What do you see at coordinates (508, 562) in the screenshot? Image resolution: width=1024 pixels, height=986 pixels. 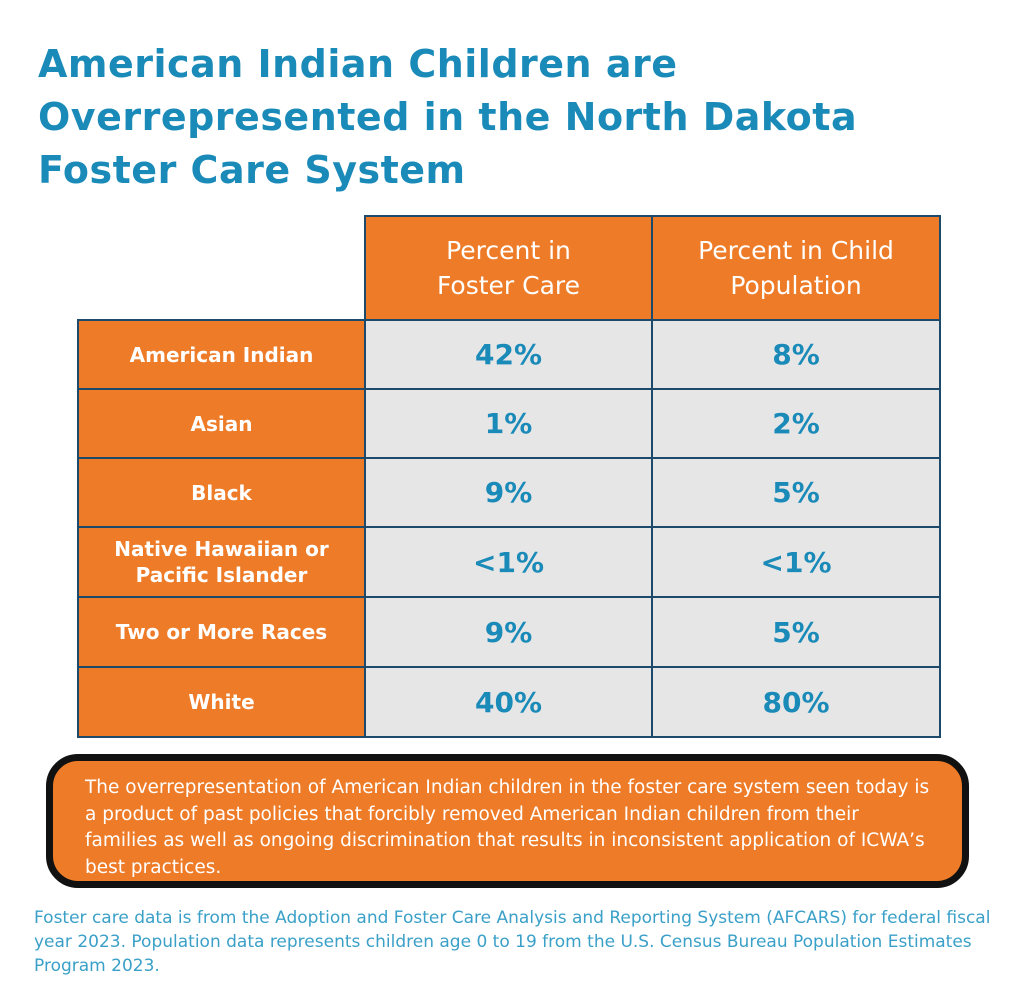 I see `value-foster-care: <1%` at bounding box center [508, 562].